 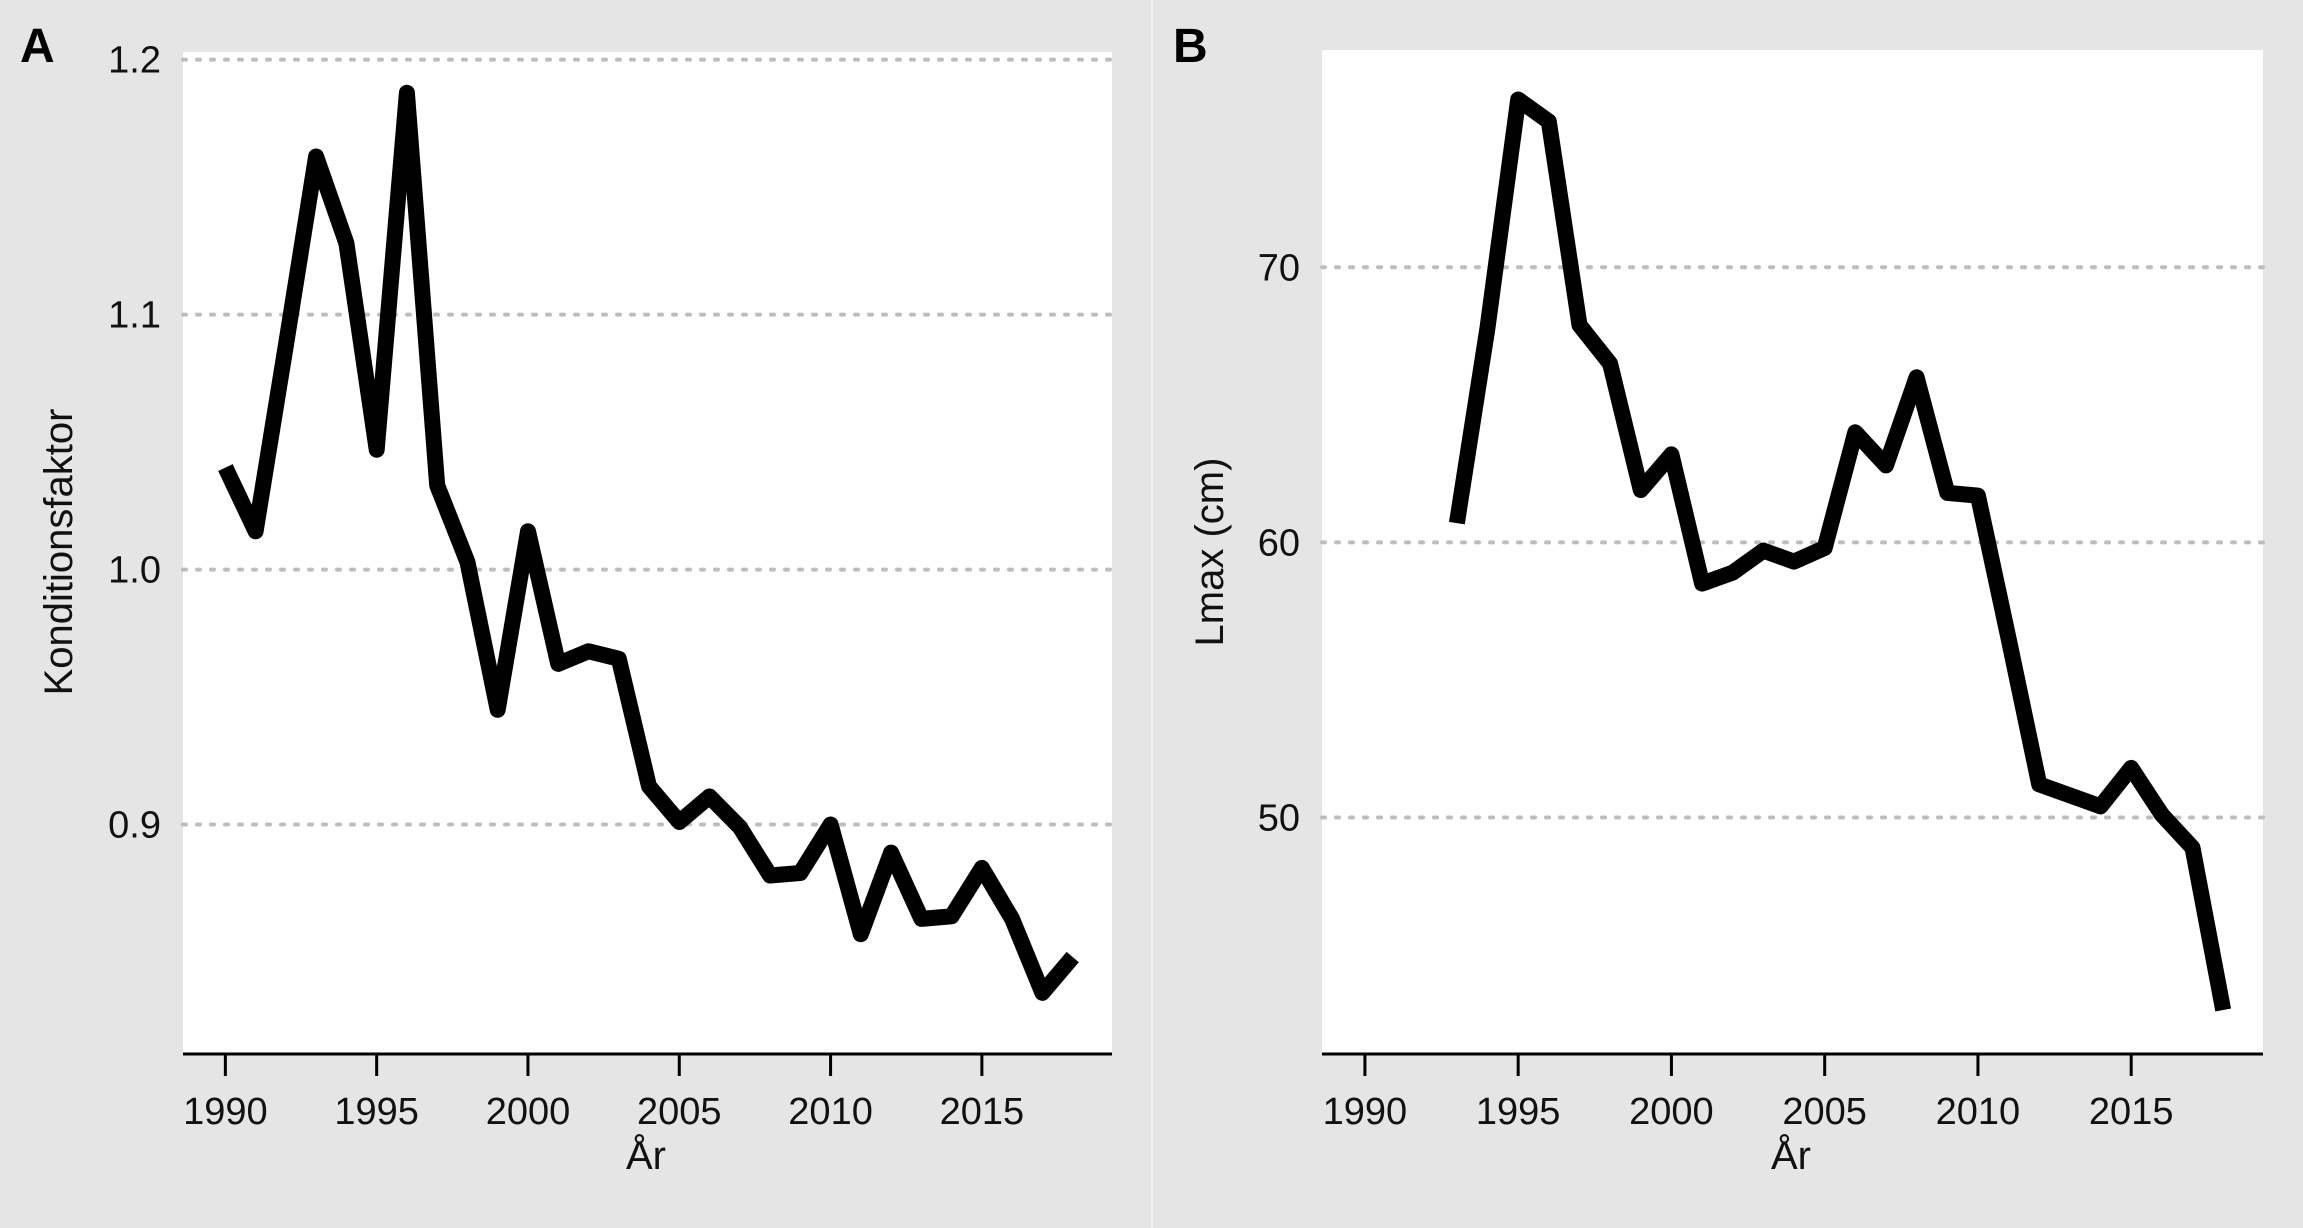 What do you see at coordinates (134, 826) in the screenshot?
I see `y-tick-label: 0.9` at bounding box center [134, 826].